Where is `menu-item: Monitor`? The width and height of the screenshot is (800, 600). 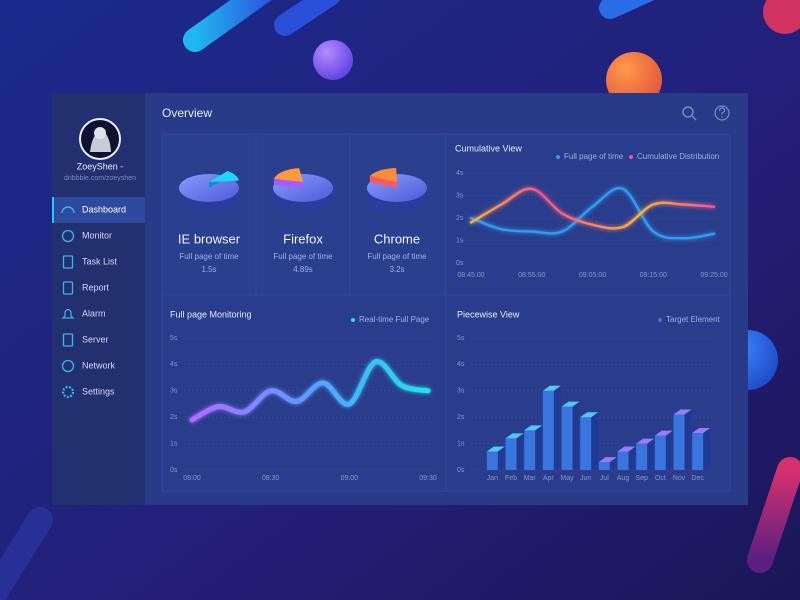
menu-item: Monitor is located at coordinates (87, 236).